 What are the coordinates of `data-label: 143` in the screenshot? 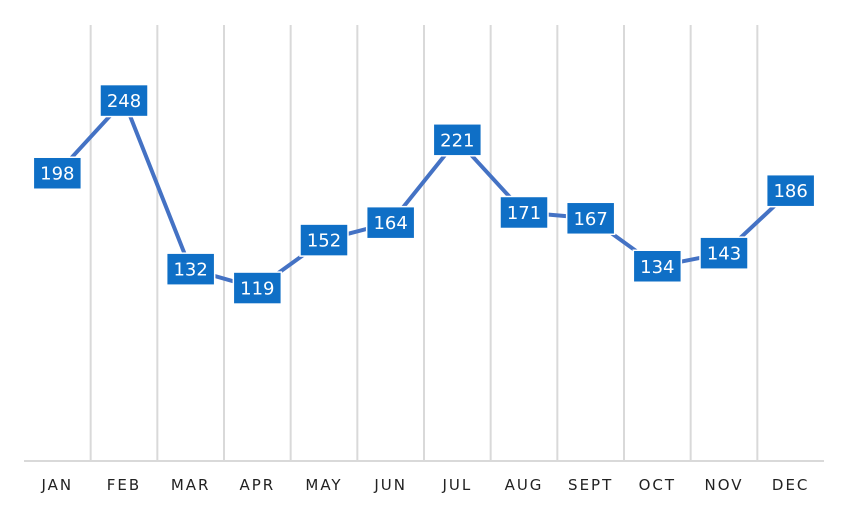 It's located at (724, 253).